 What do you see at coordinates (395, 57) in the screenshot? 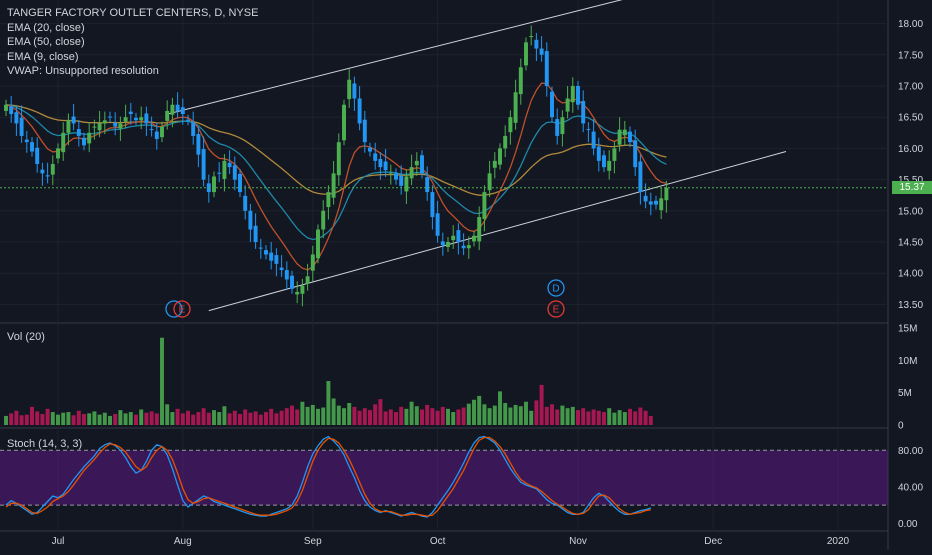
I see `channel-upper-line` at bounding box center [395, 57].